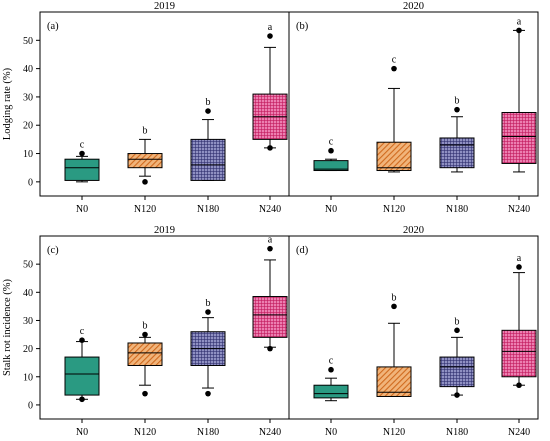 This screenshot has width=550, height=441. Describe the element at coordinates (394, 135) in the screenshot. I see `box-n120: N120 c` at that location.